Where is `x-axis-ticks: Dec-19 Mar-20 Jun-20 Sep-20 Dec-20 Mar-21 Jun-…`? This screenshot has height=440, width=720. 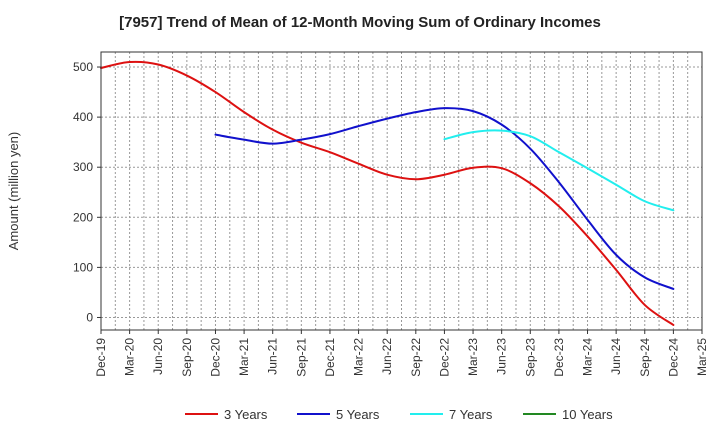
x-axis-ticks: Dec-19 Mar-20 Jun-20 Sep-20 Dec-20 Mar-21 Jun-… is located at coordinates (401, 353).